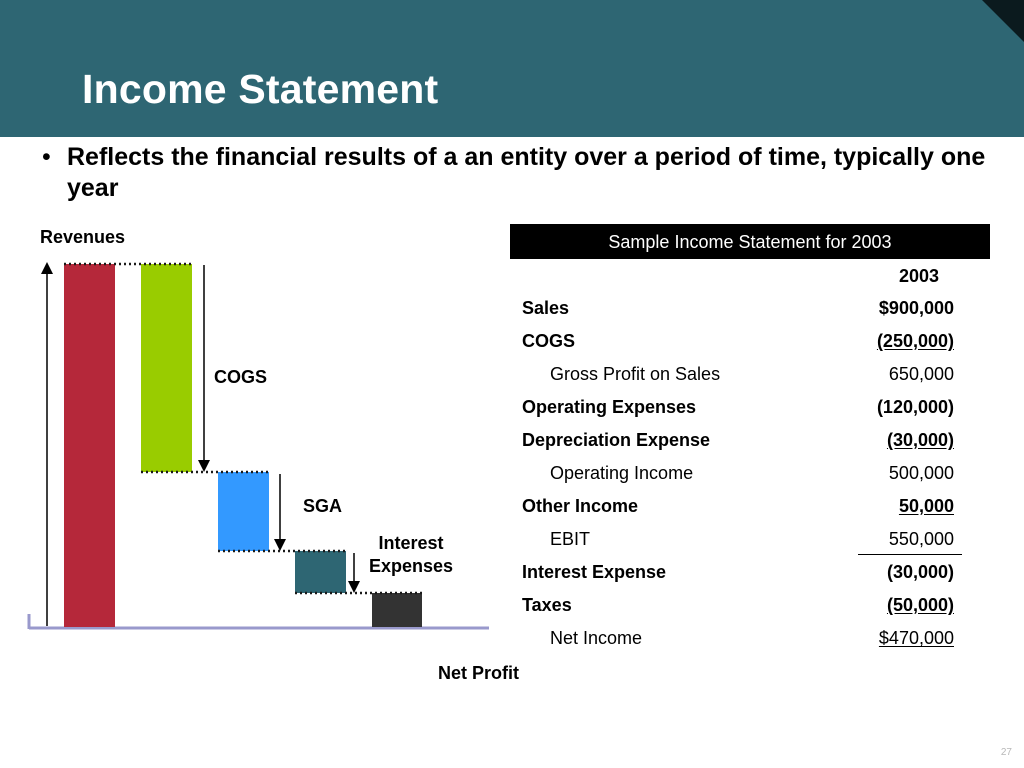 This screenshot has width=1024, height=768. Describe the element at coordinates (916, 308) in the screenshot. I see `row-value: $900,000` at that location.